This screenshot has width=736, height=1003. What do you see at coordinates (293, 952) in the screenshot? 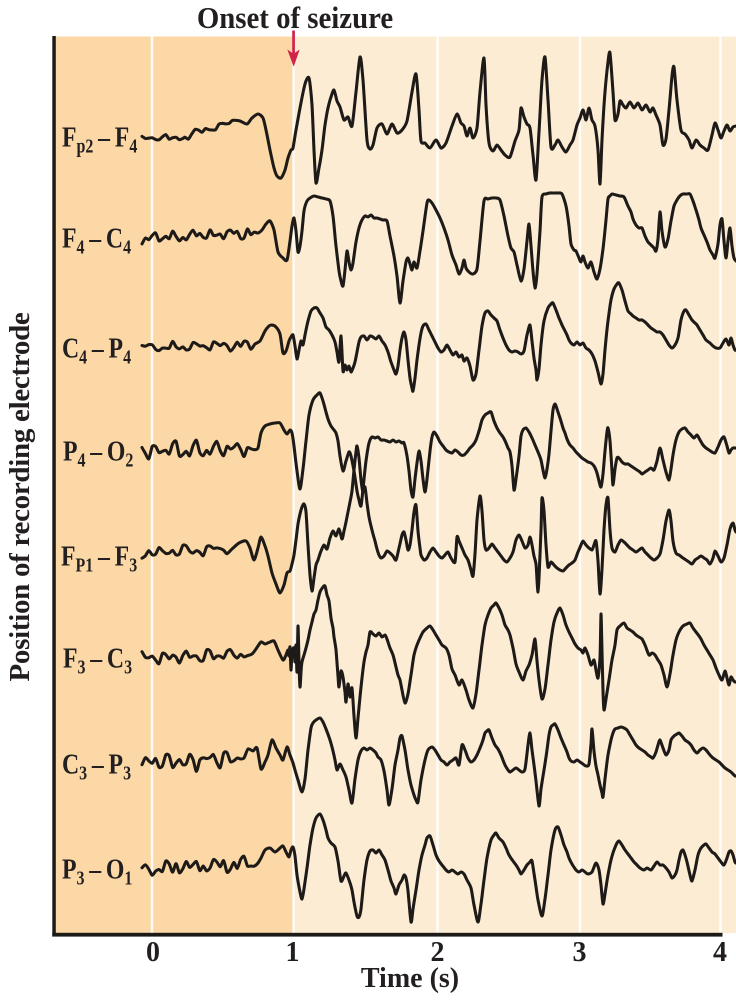
I see `svg-text: 1` at bounding box center [293, 952].